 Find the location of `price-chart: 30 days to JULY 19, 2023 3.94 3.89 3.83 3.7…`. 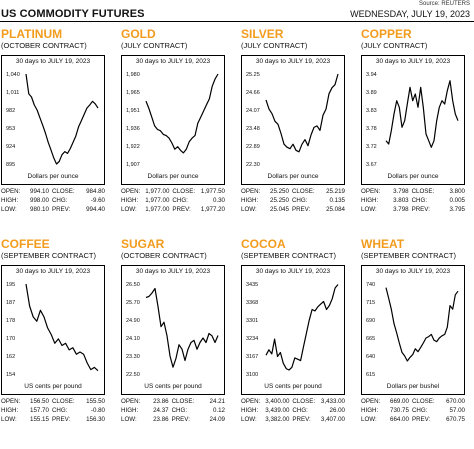

price-chart: 30 days to JULY 19, 2023 3.94 3.89 3.83 3.7… is located at coordinates (413, 120).